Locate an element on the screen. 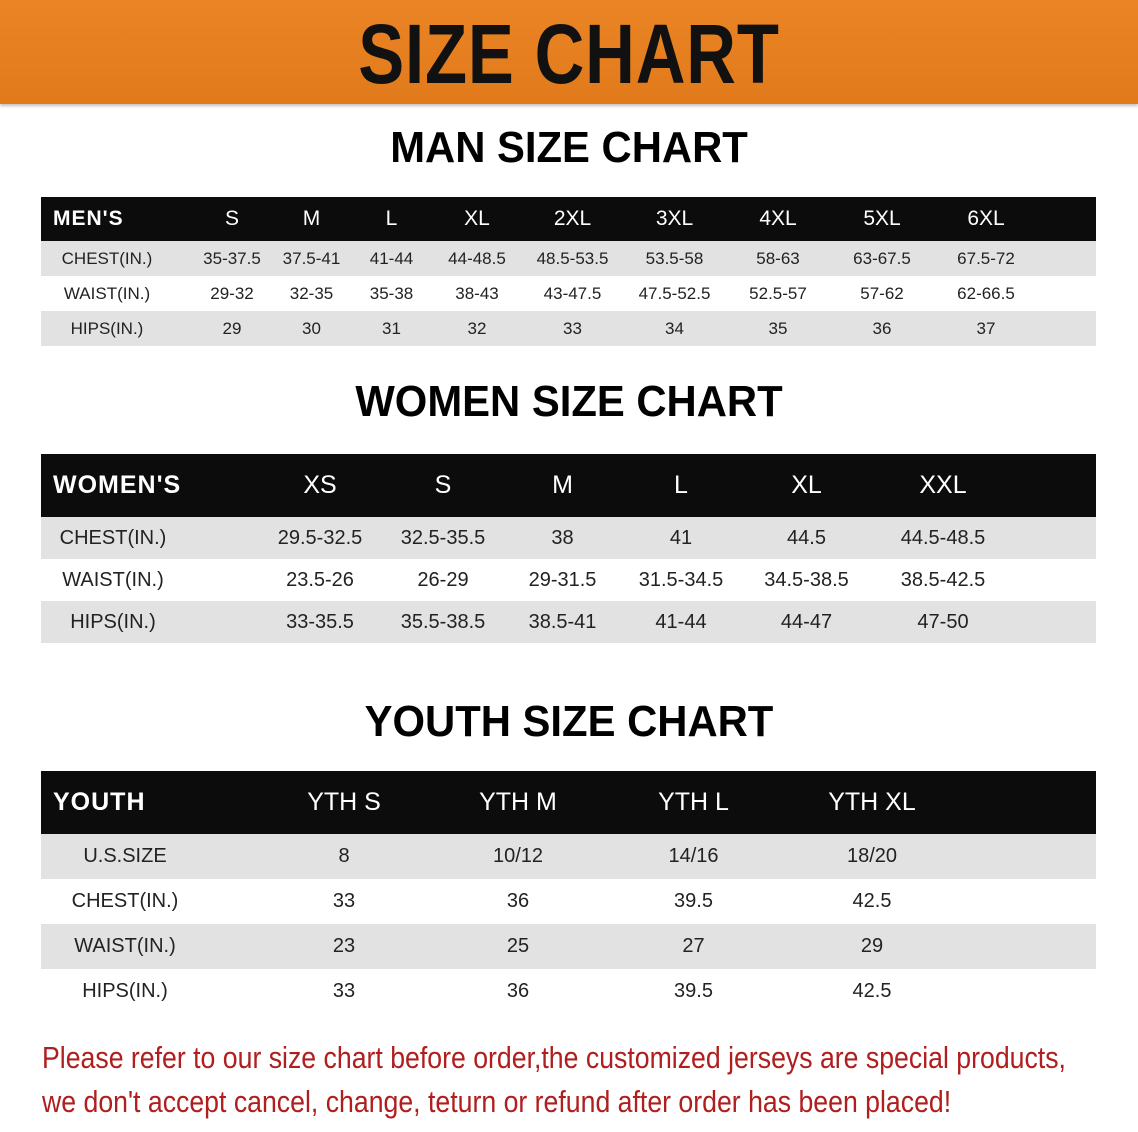 This screenshot has height=1132, width=1138. row-label: CHEST(IN.) is located at coordinates (113, 537).